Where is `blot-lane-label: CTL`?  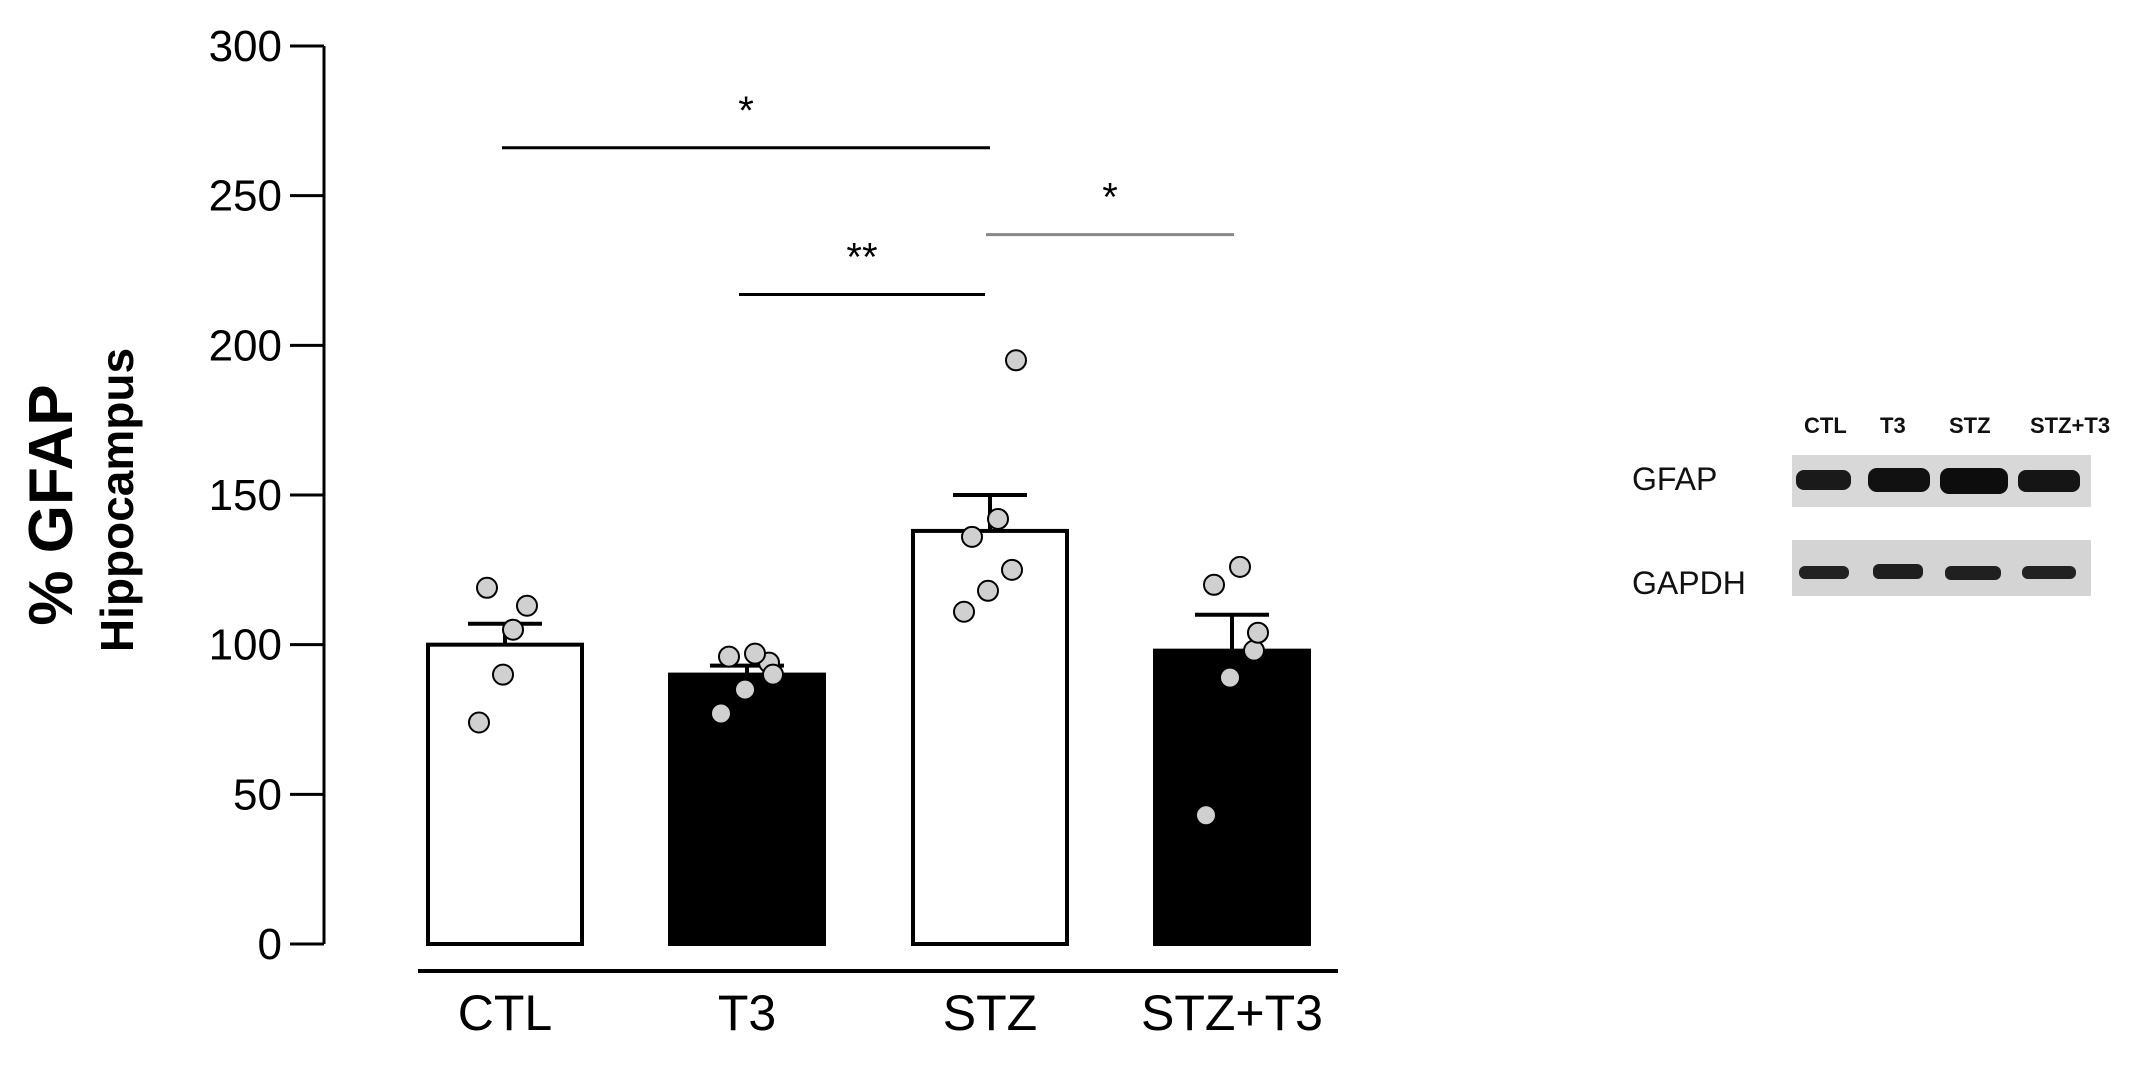 blot-lane-label: CTL is located at coordinates (1825, 425).